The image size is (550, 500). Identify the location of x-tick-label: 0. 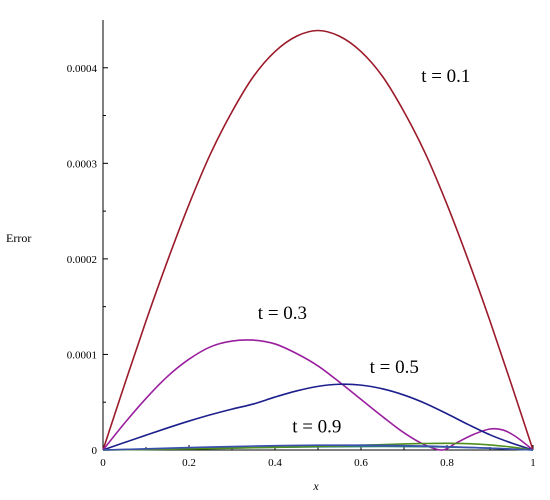
(103, 463).